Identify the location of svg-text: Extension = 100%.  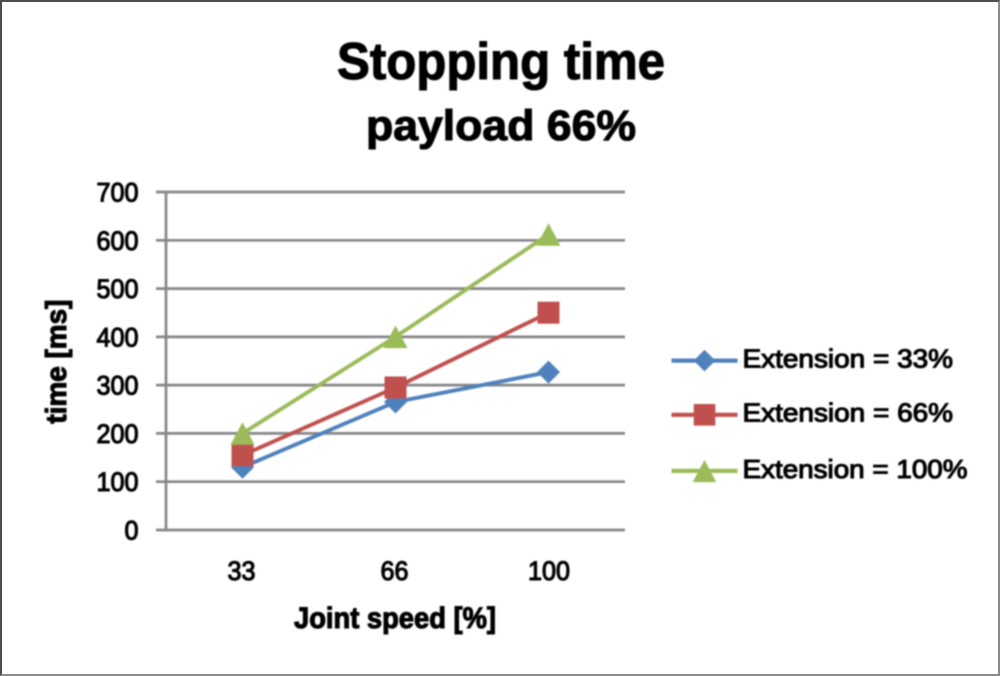
(855, 469).